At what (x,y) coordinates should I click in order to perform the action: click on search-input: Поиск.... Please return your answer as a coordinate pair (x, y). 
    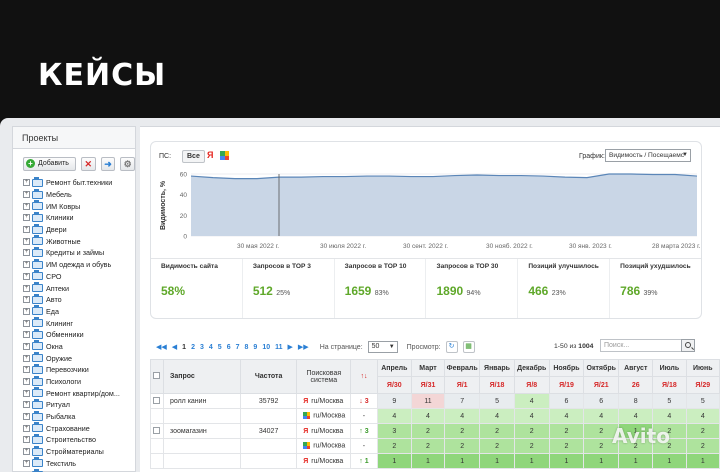
    Looking at the image, I should click on (641, 345).